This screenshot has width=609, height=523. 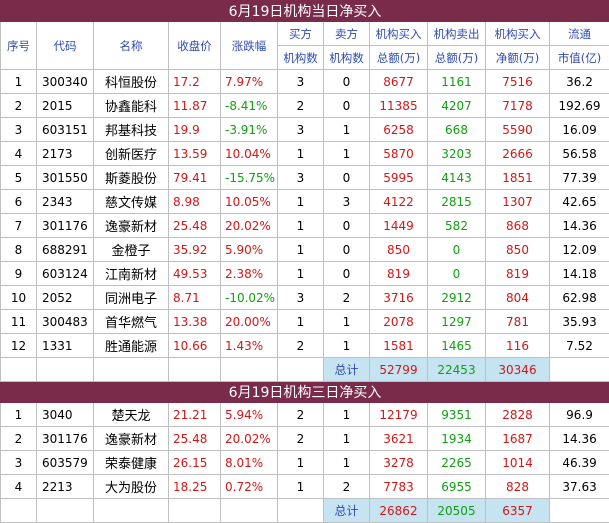 What do you see at coordinates (131, 439) in the screenshot?
I see `stock-name: 逸豪新材` at bounding box center [131, 439].